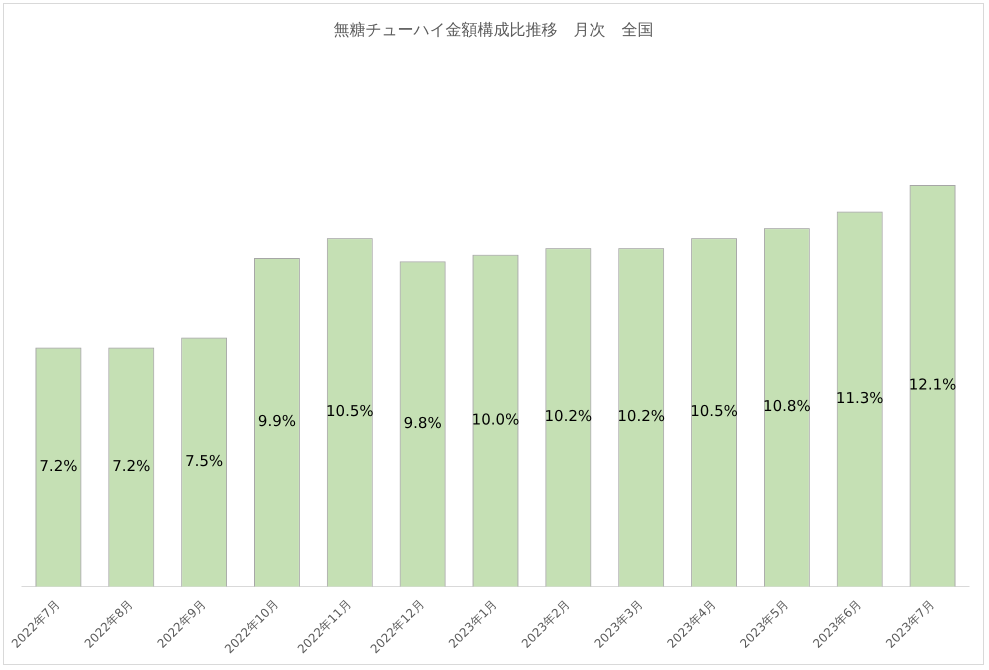  What do you see at coordinates (496, 419) in the screenshot?
I see `data-label: 10.0%` at bounding box center [496, 419].